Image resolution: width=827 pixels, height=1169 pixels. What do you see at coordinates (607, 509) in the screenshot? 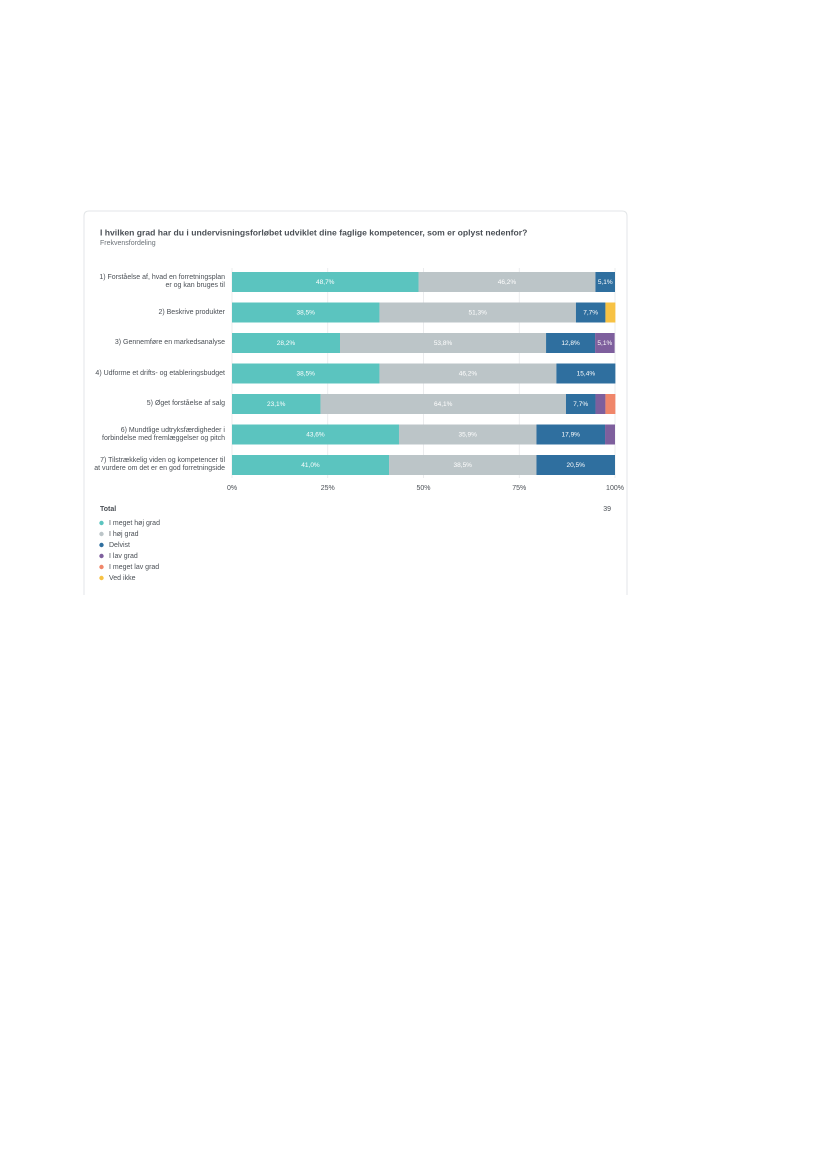
I see `total-n: 39` at bounding box center [607, 509].